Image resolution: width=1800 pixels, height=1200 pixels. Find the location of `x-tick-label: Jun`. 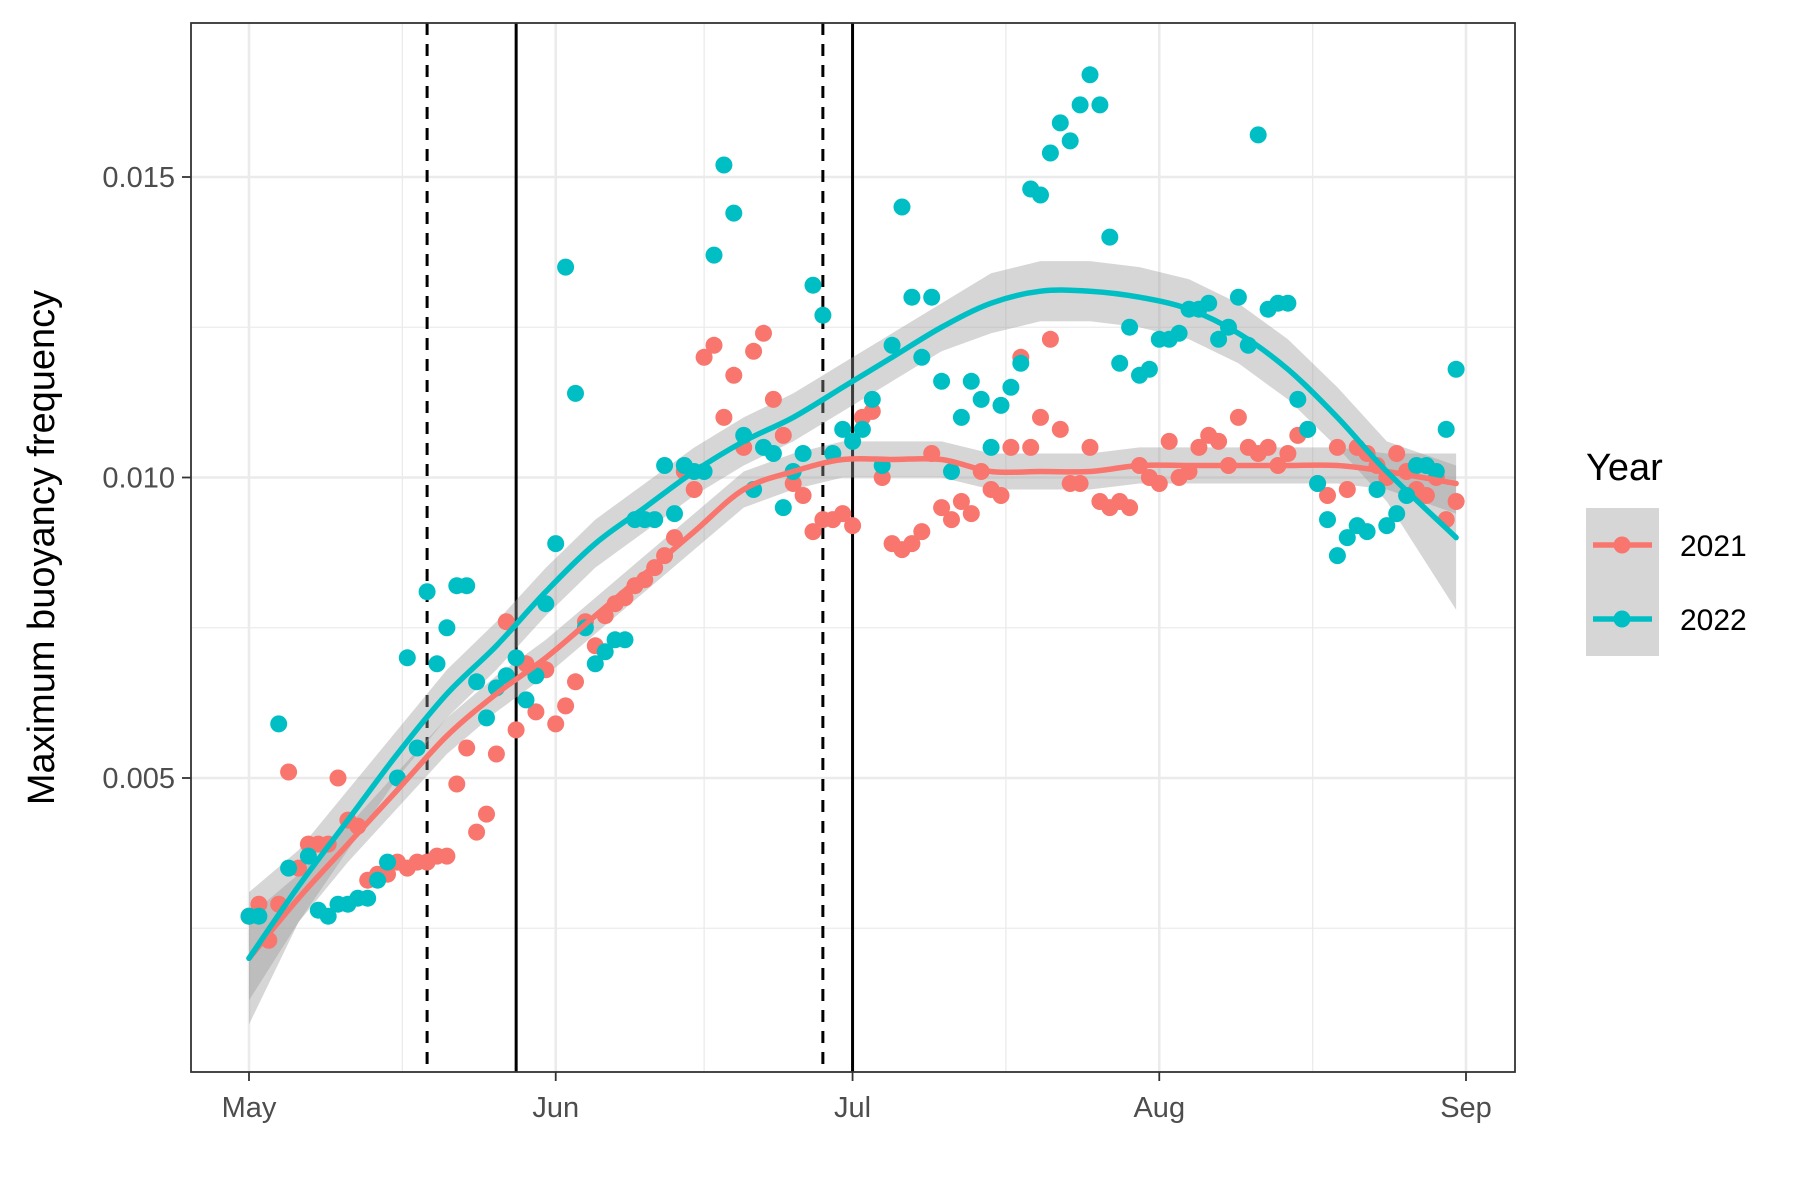

x-tick-label: Jun is located at coordinates (555, 1108).